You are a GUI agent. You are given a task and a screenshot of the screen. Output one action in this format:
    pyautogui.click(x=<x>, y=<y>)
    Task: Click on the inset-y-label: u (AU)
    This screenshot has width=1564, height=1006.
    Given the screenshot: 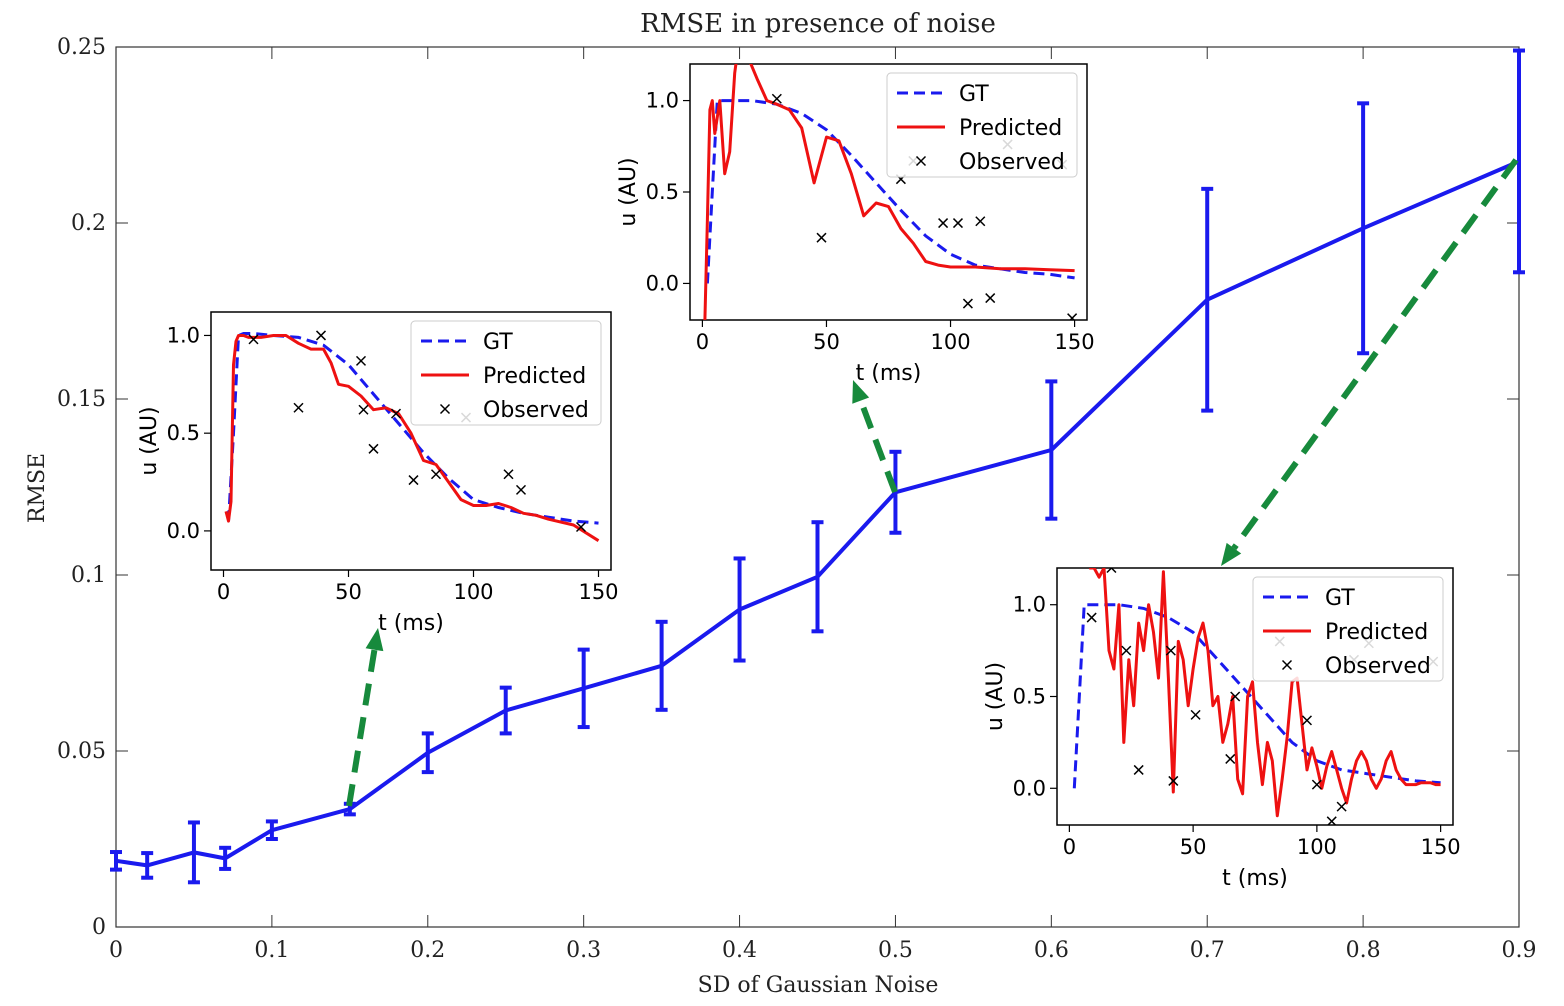 What is the action you would take?
    pyautogui.click(x=995, y=696)
    